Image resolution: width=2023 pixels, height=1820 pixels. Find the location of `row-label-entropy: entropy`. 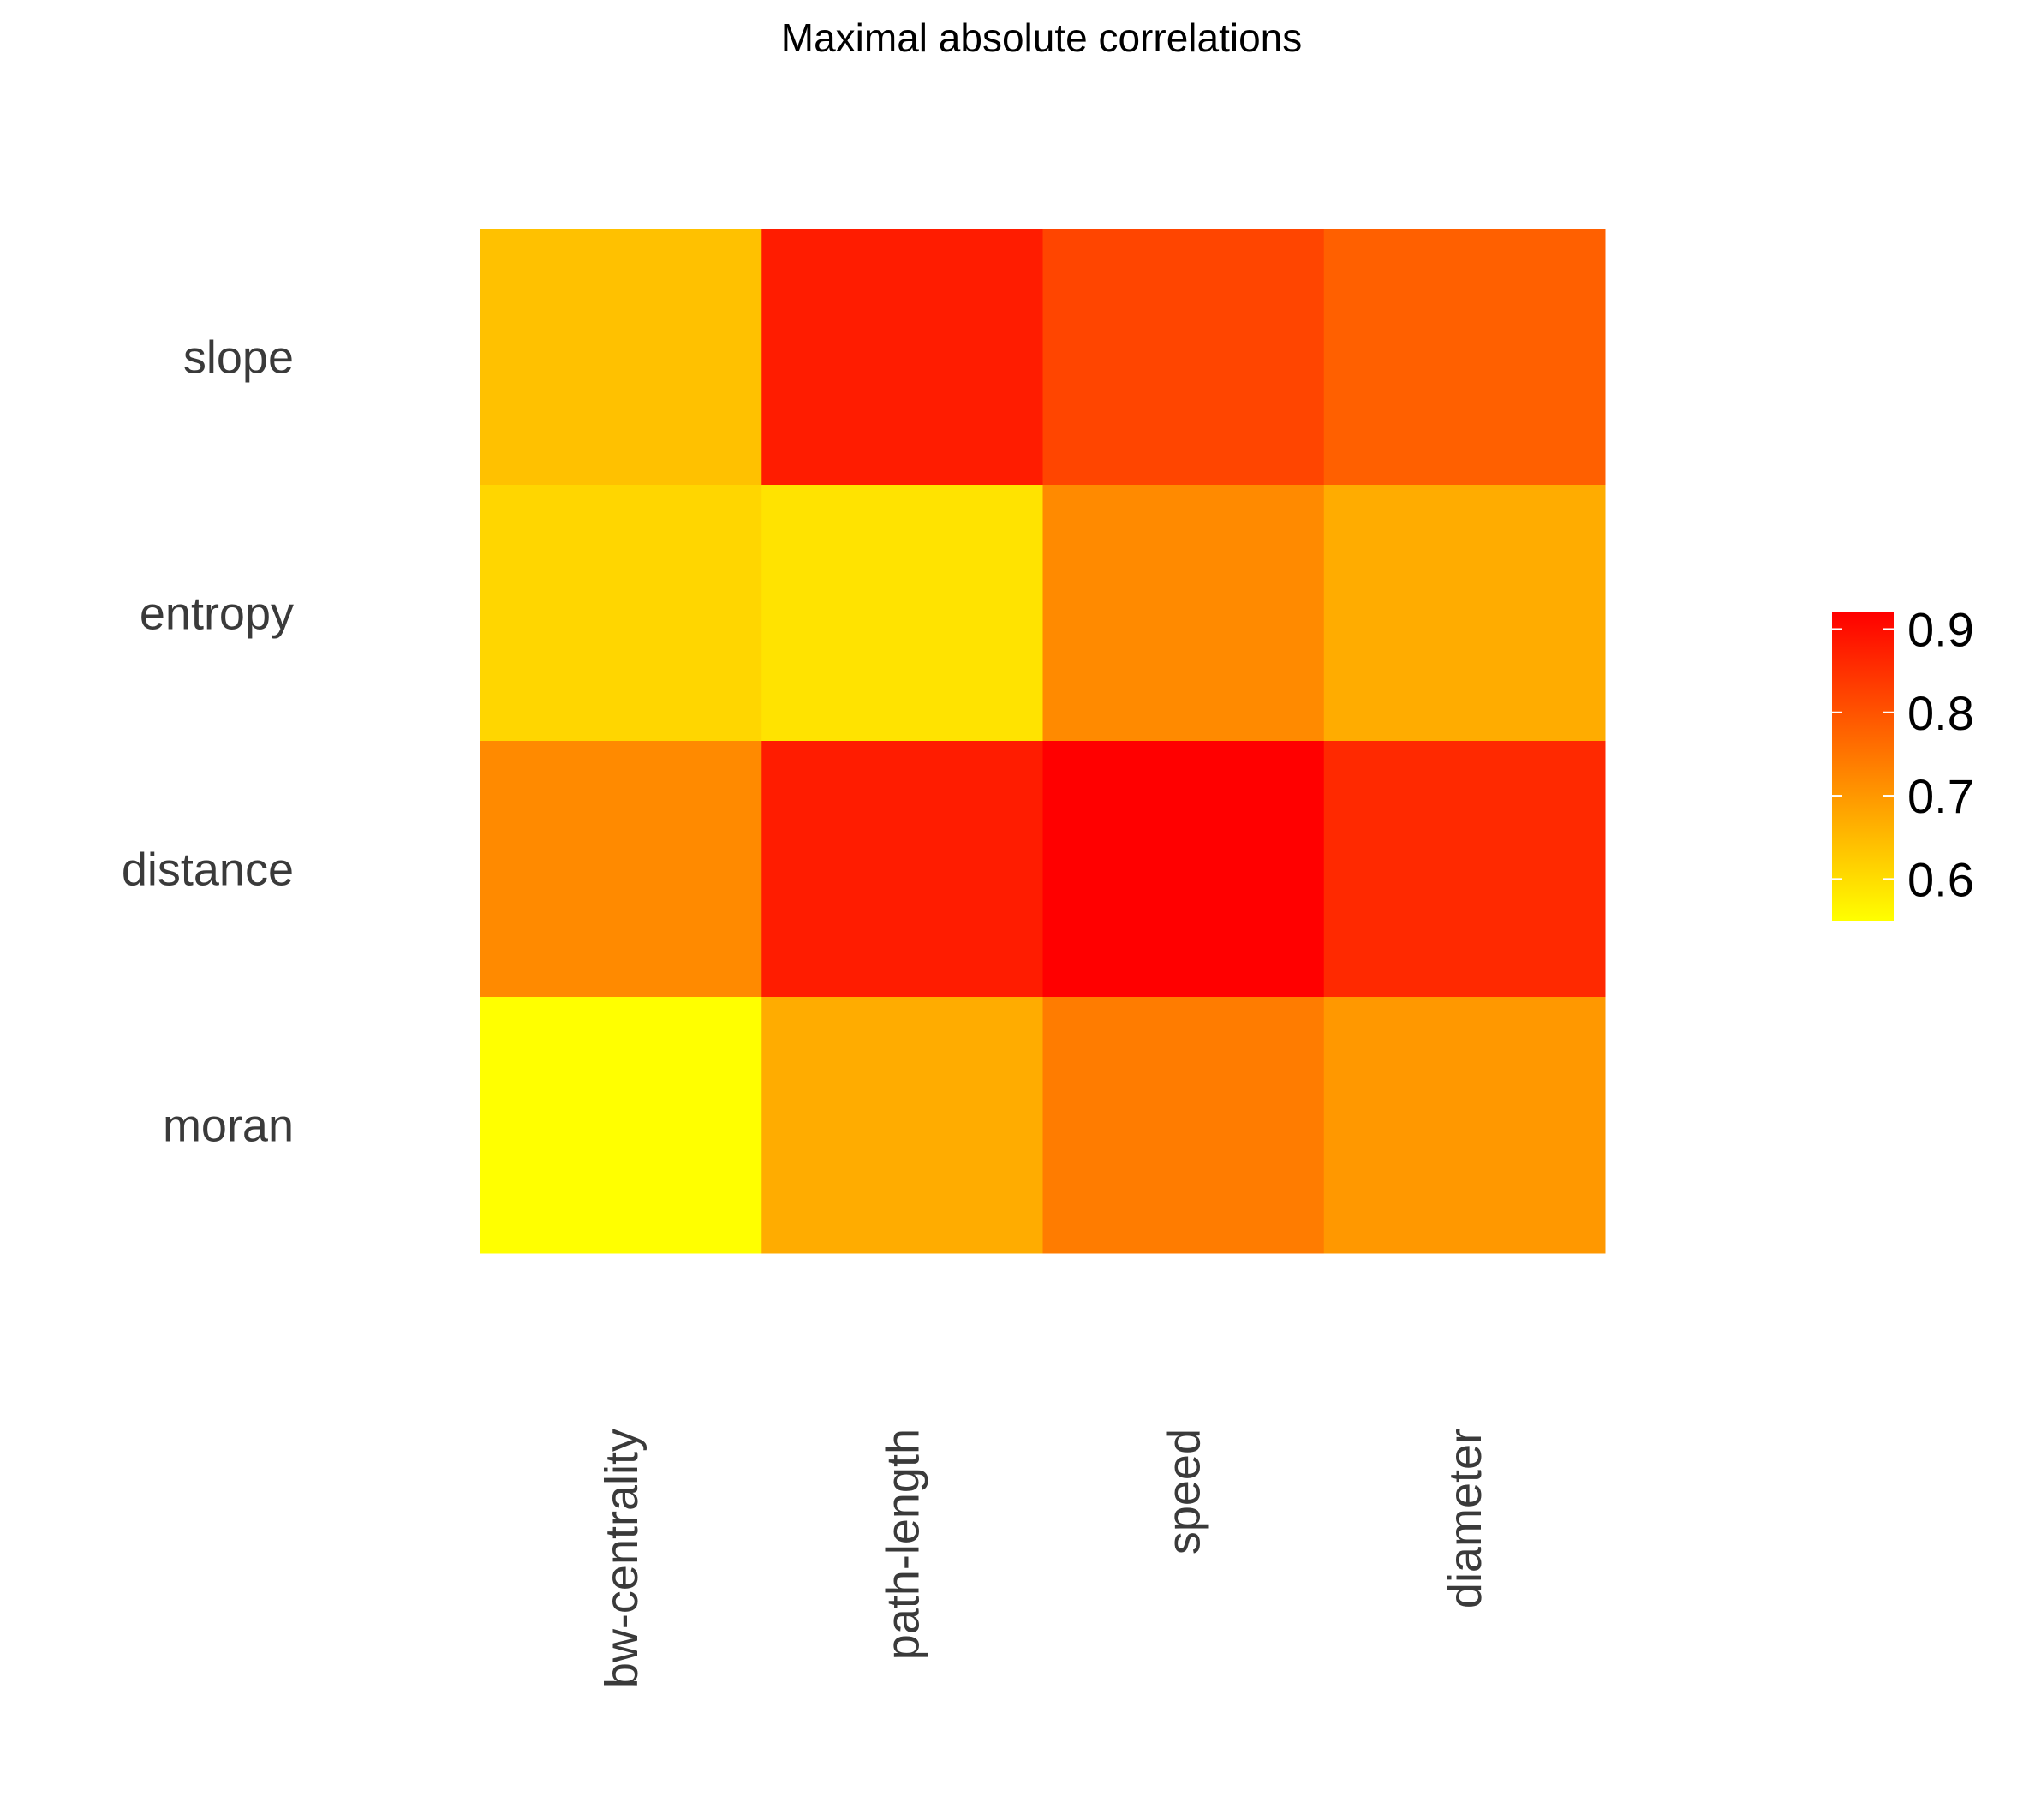

row-label-entropy: entropy is located at coordinates (217, 614).